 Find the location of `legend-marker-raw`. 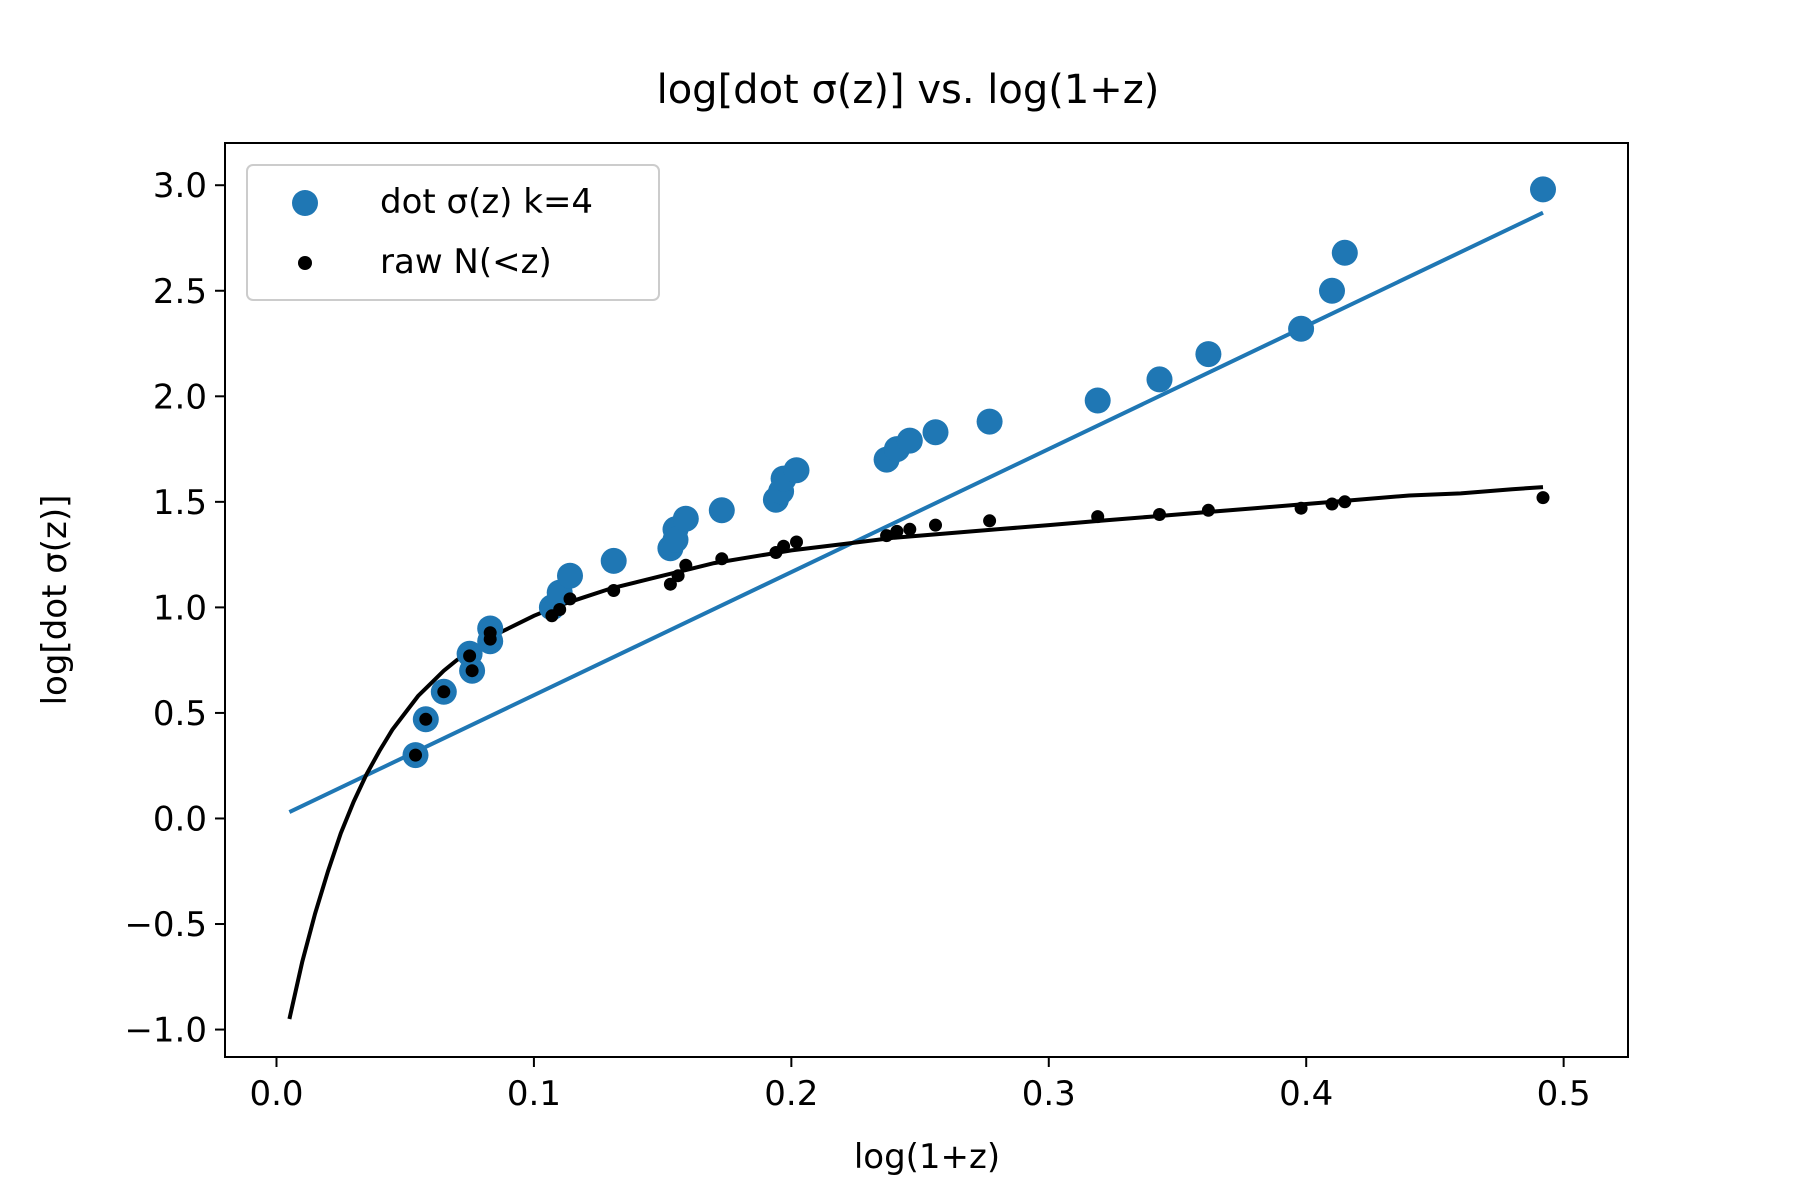

legend-marker-raw is located at coordinates (305, 263).